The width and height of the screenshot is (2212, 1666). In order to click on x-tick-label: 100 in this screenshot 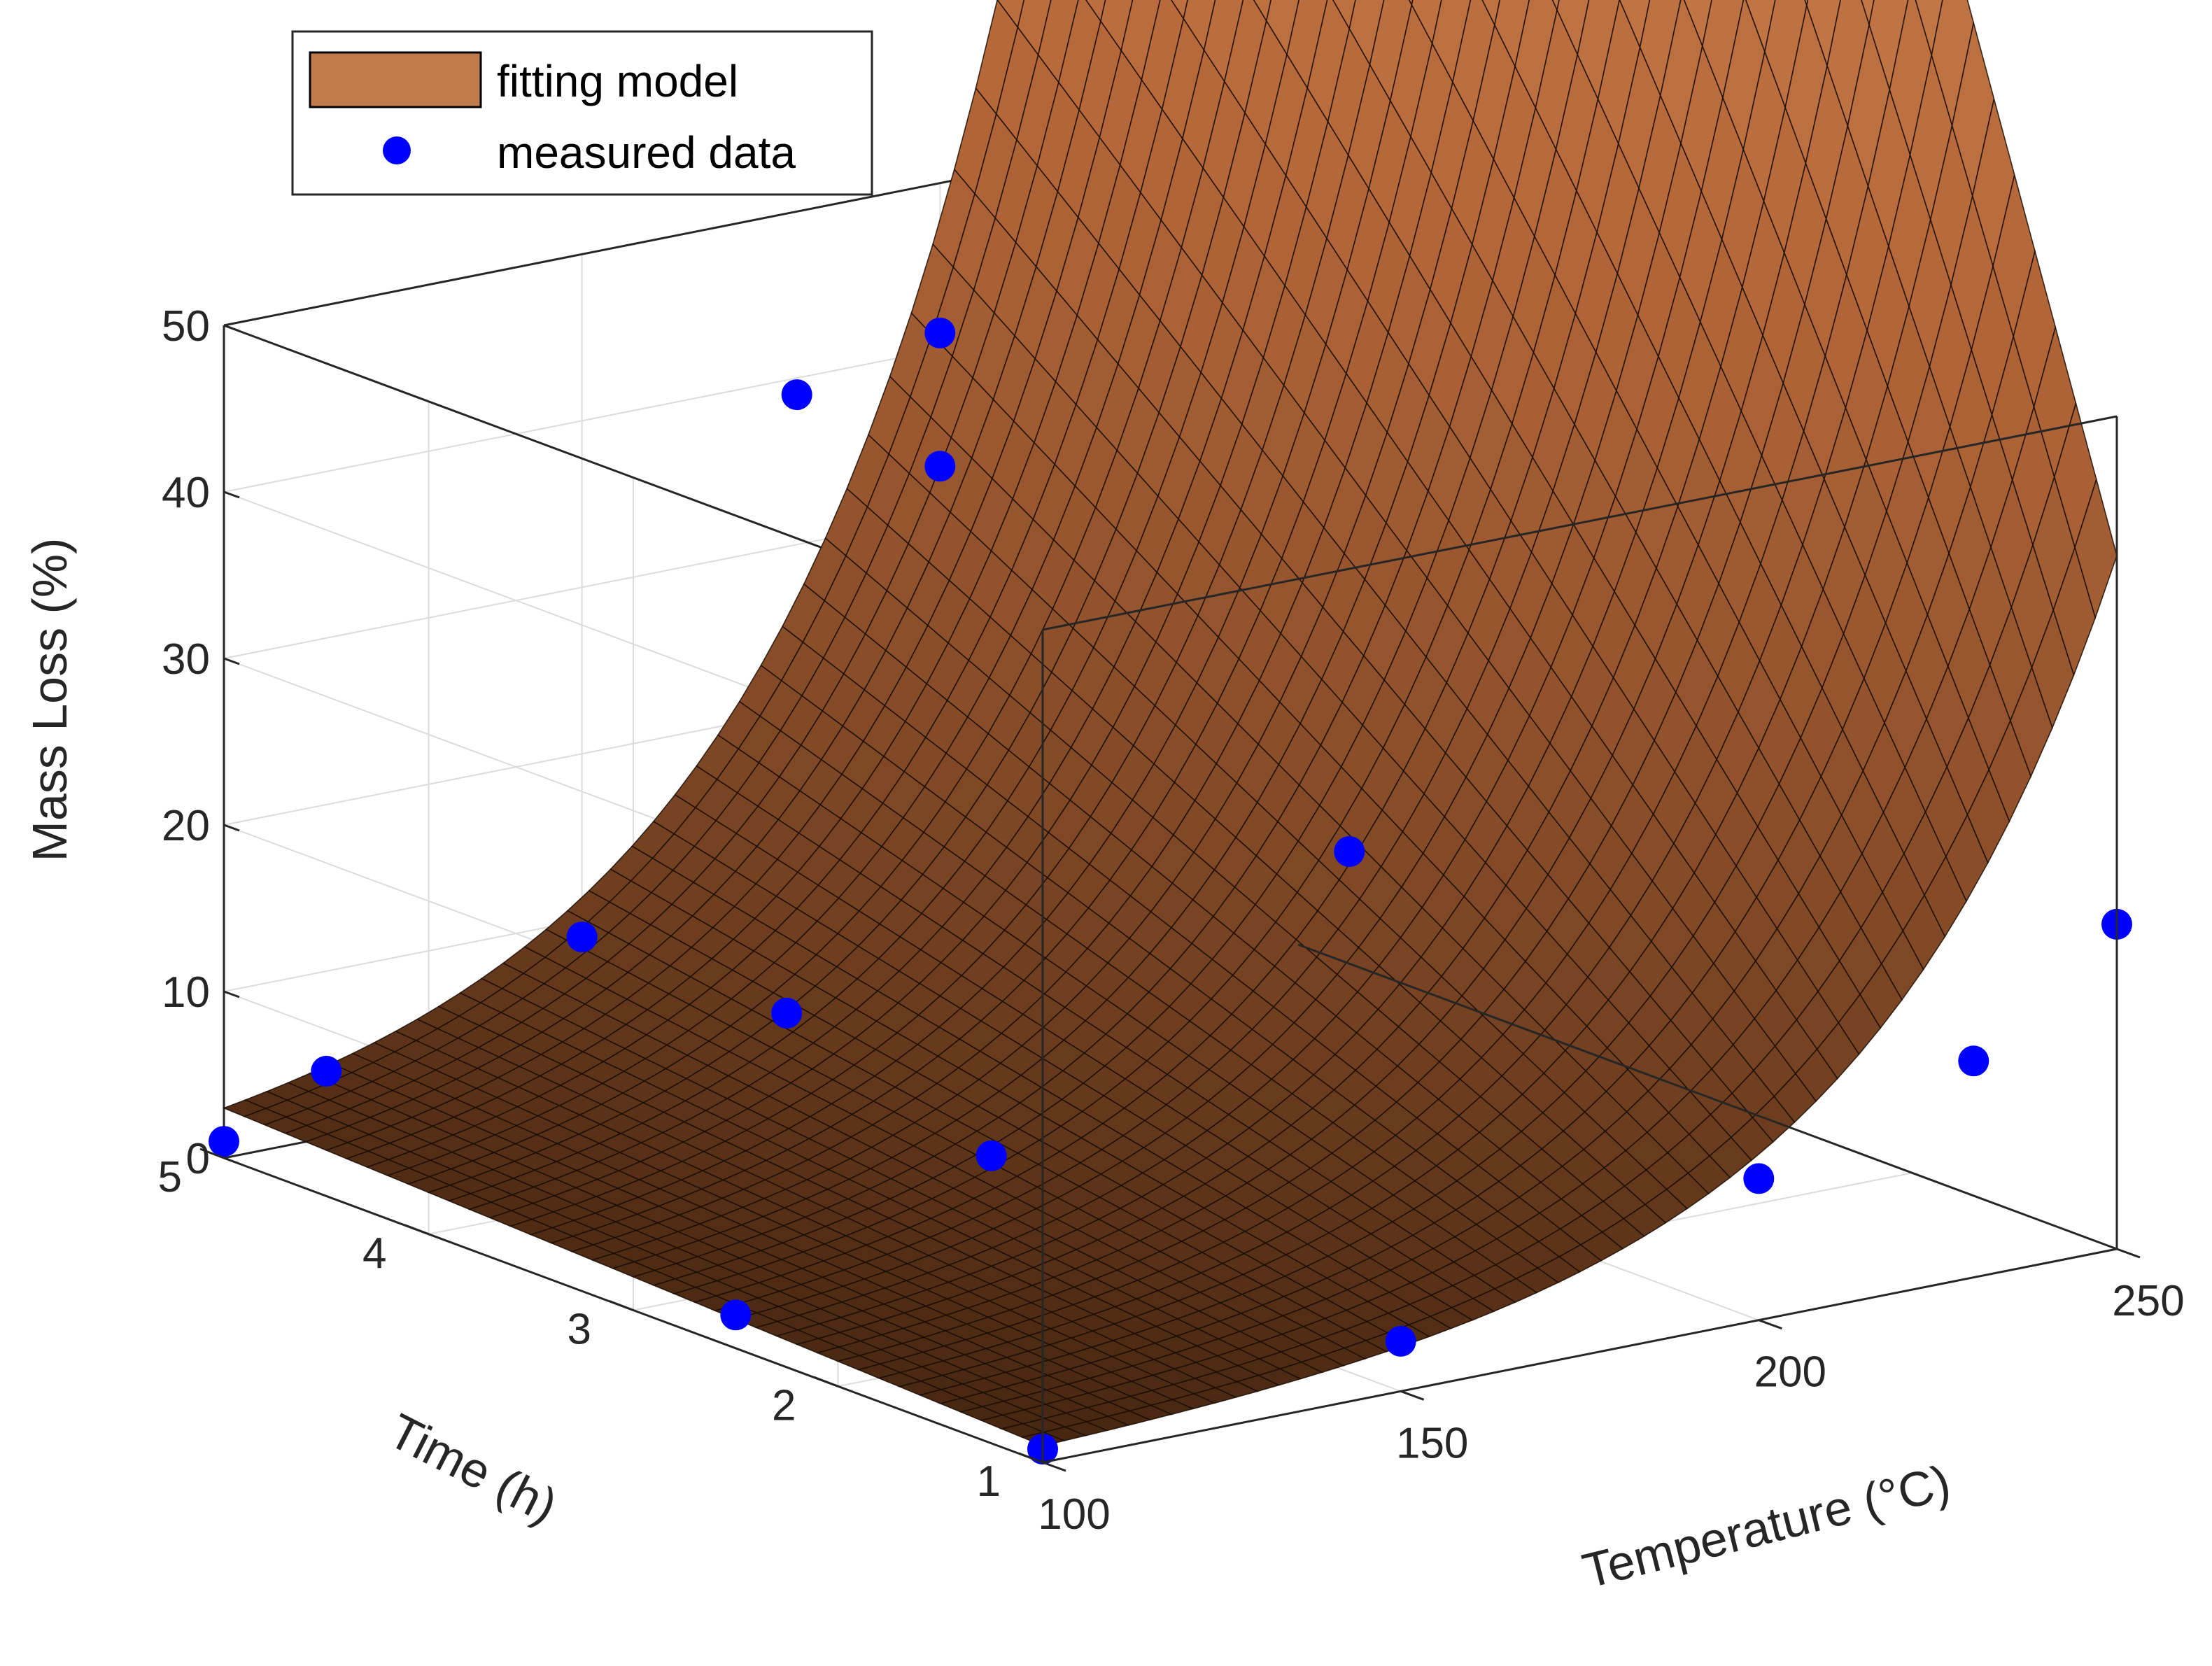, I will do `click(1074, 1514)`.